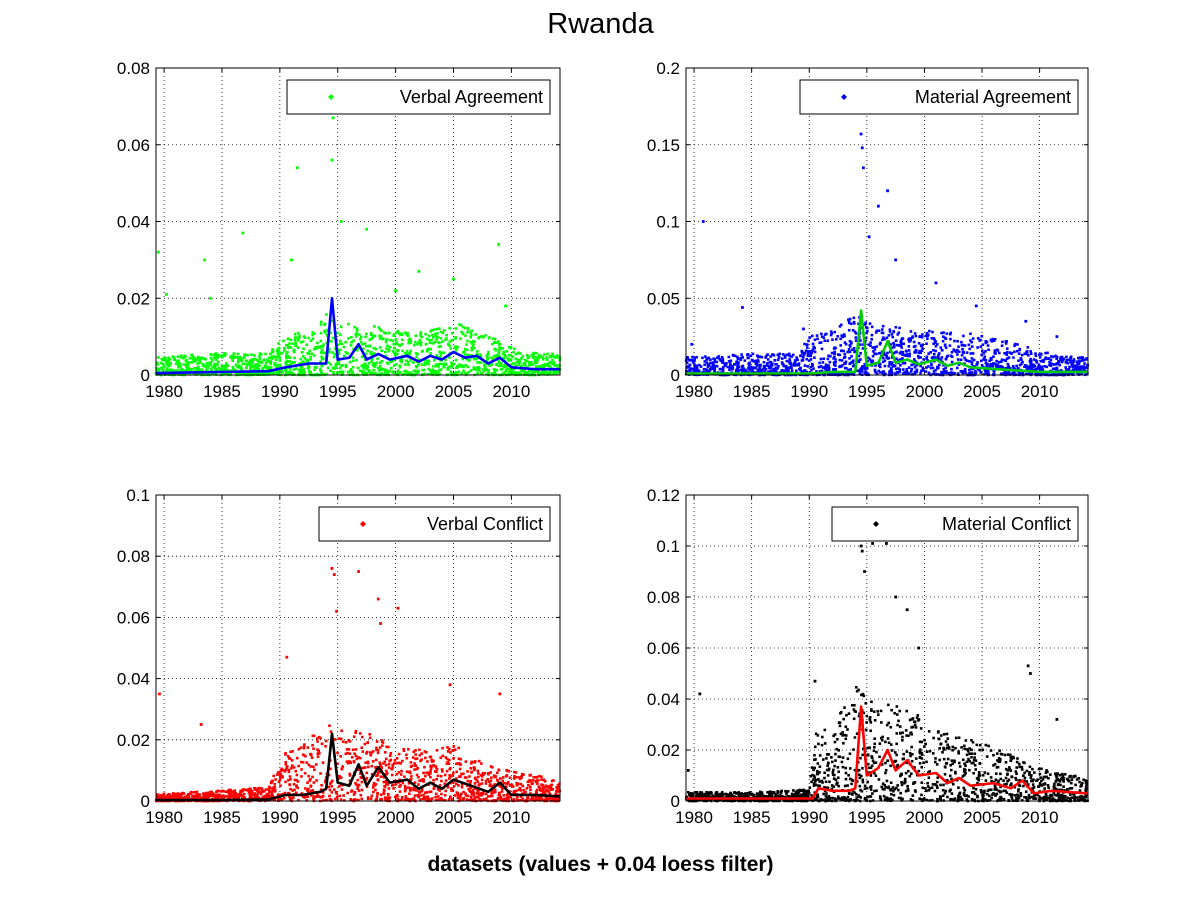  I want to click on y-tick-label: 0.15, so click(663, 145).